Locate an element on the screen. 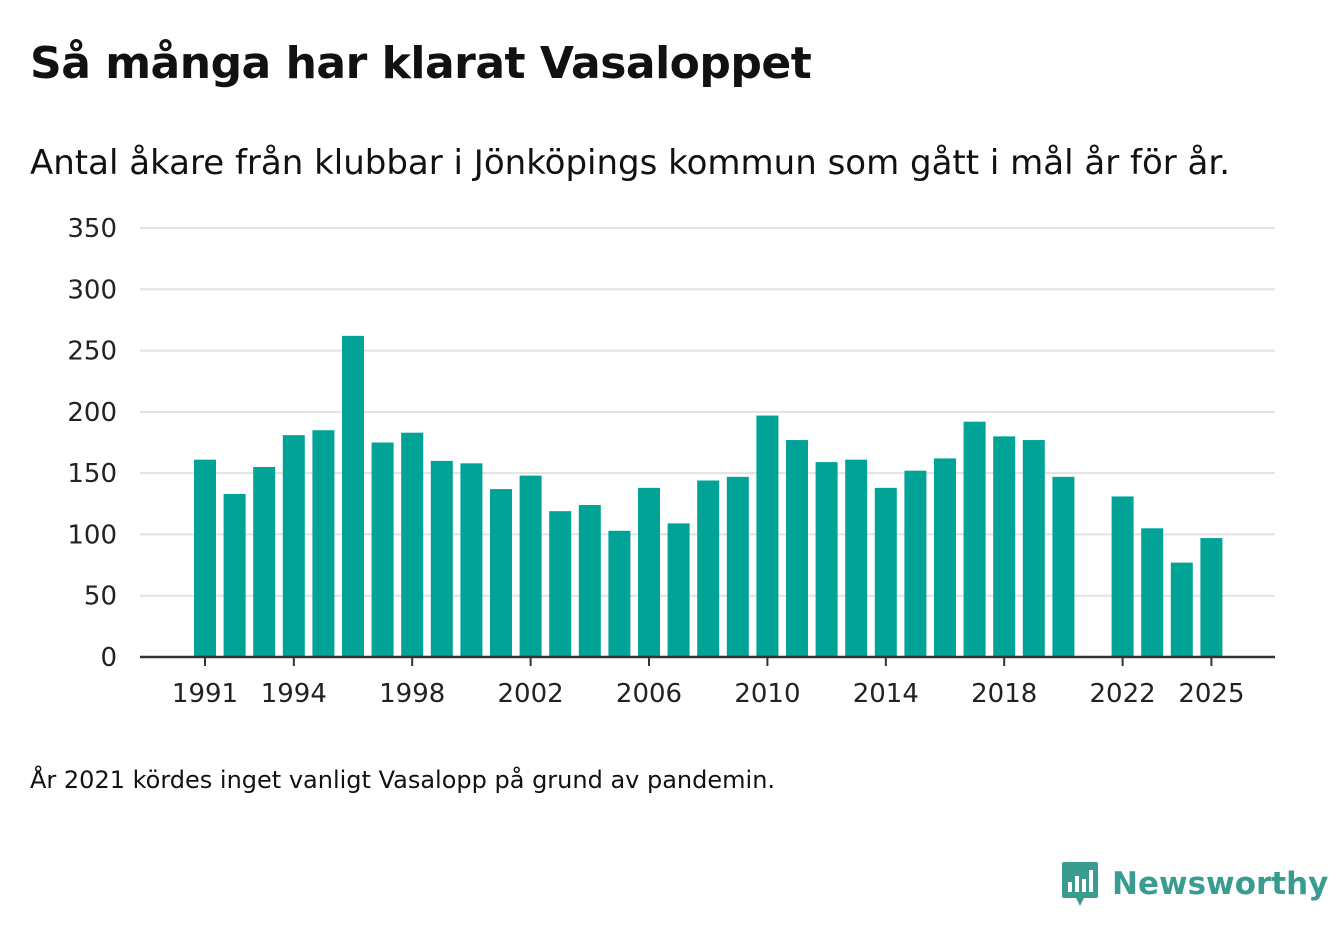 The height and width of the screenshot is (940, 1340). bar-2002 is located at coordinates (530, 566).